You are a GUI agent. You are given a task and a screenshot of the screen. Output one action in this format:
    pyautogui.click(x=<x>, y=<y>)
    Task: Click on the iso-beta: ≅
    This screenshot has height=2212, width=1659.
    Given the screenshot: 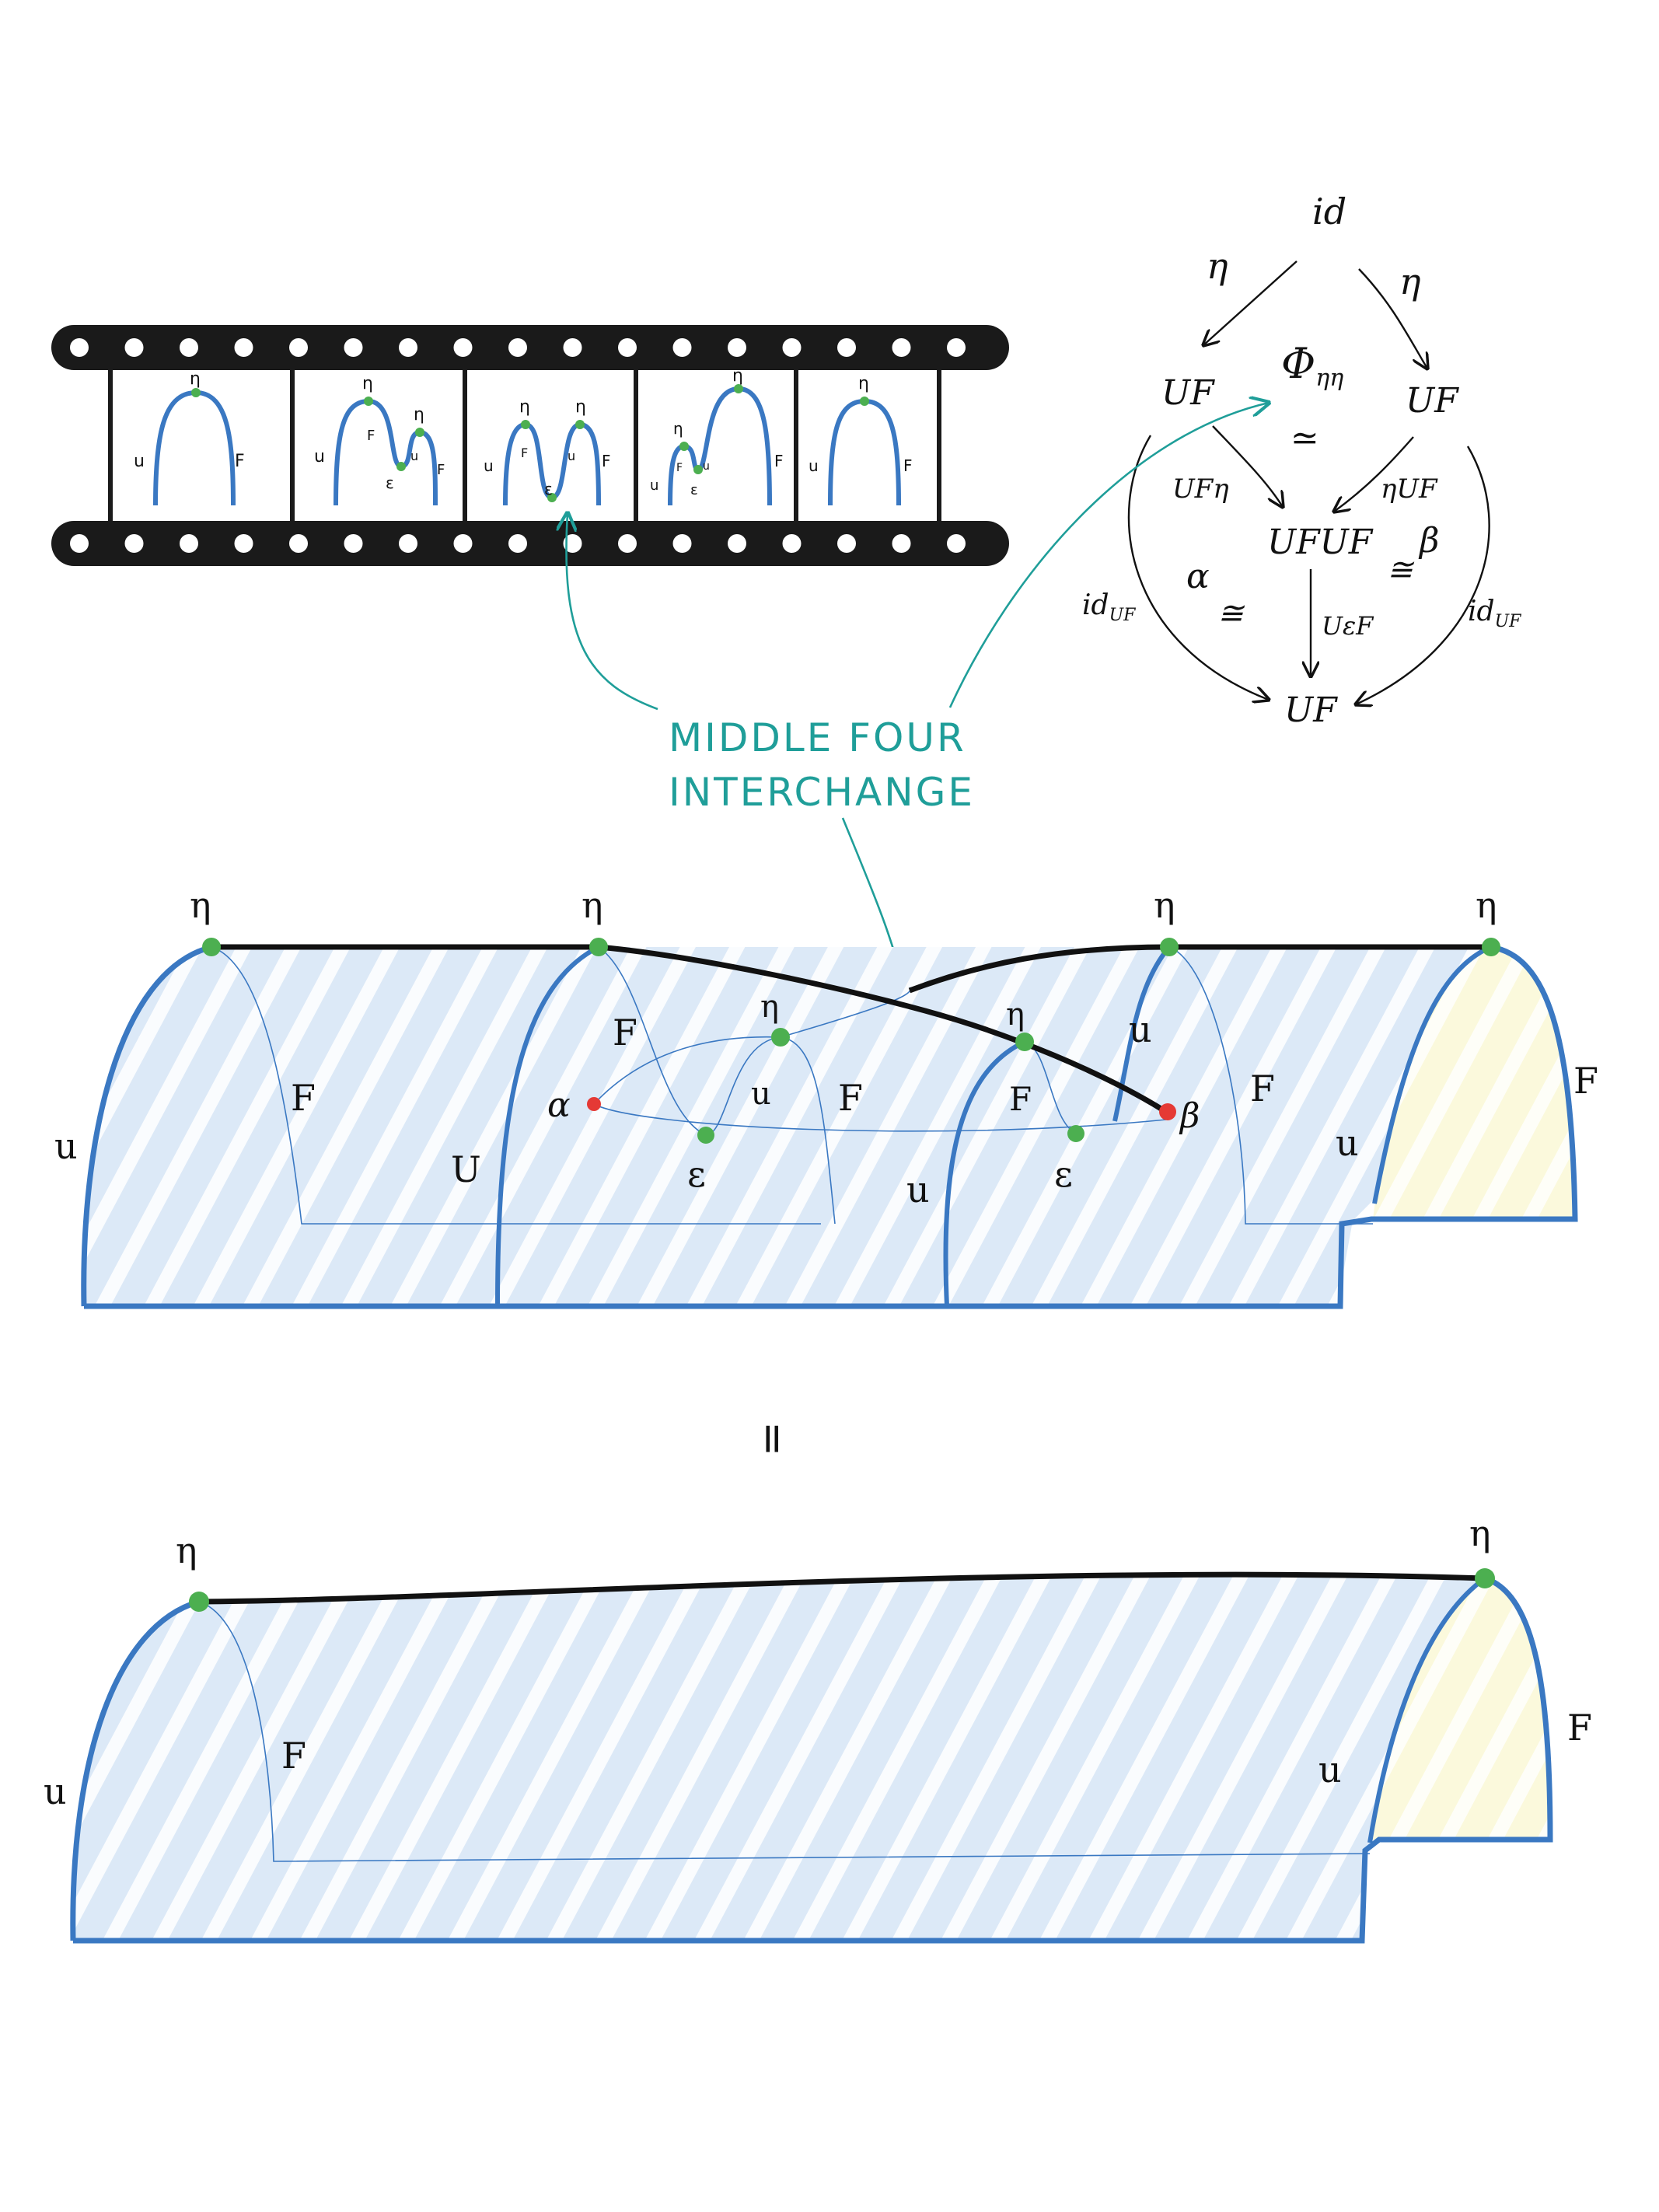 What is the action you would take?
    pyautogui.click(x=1401, y=570)
    